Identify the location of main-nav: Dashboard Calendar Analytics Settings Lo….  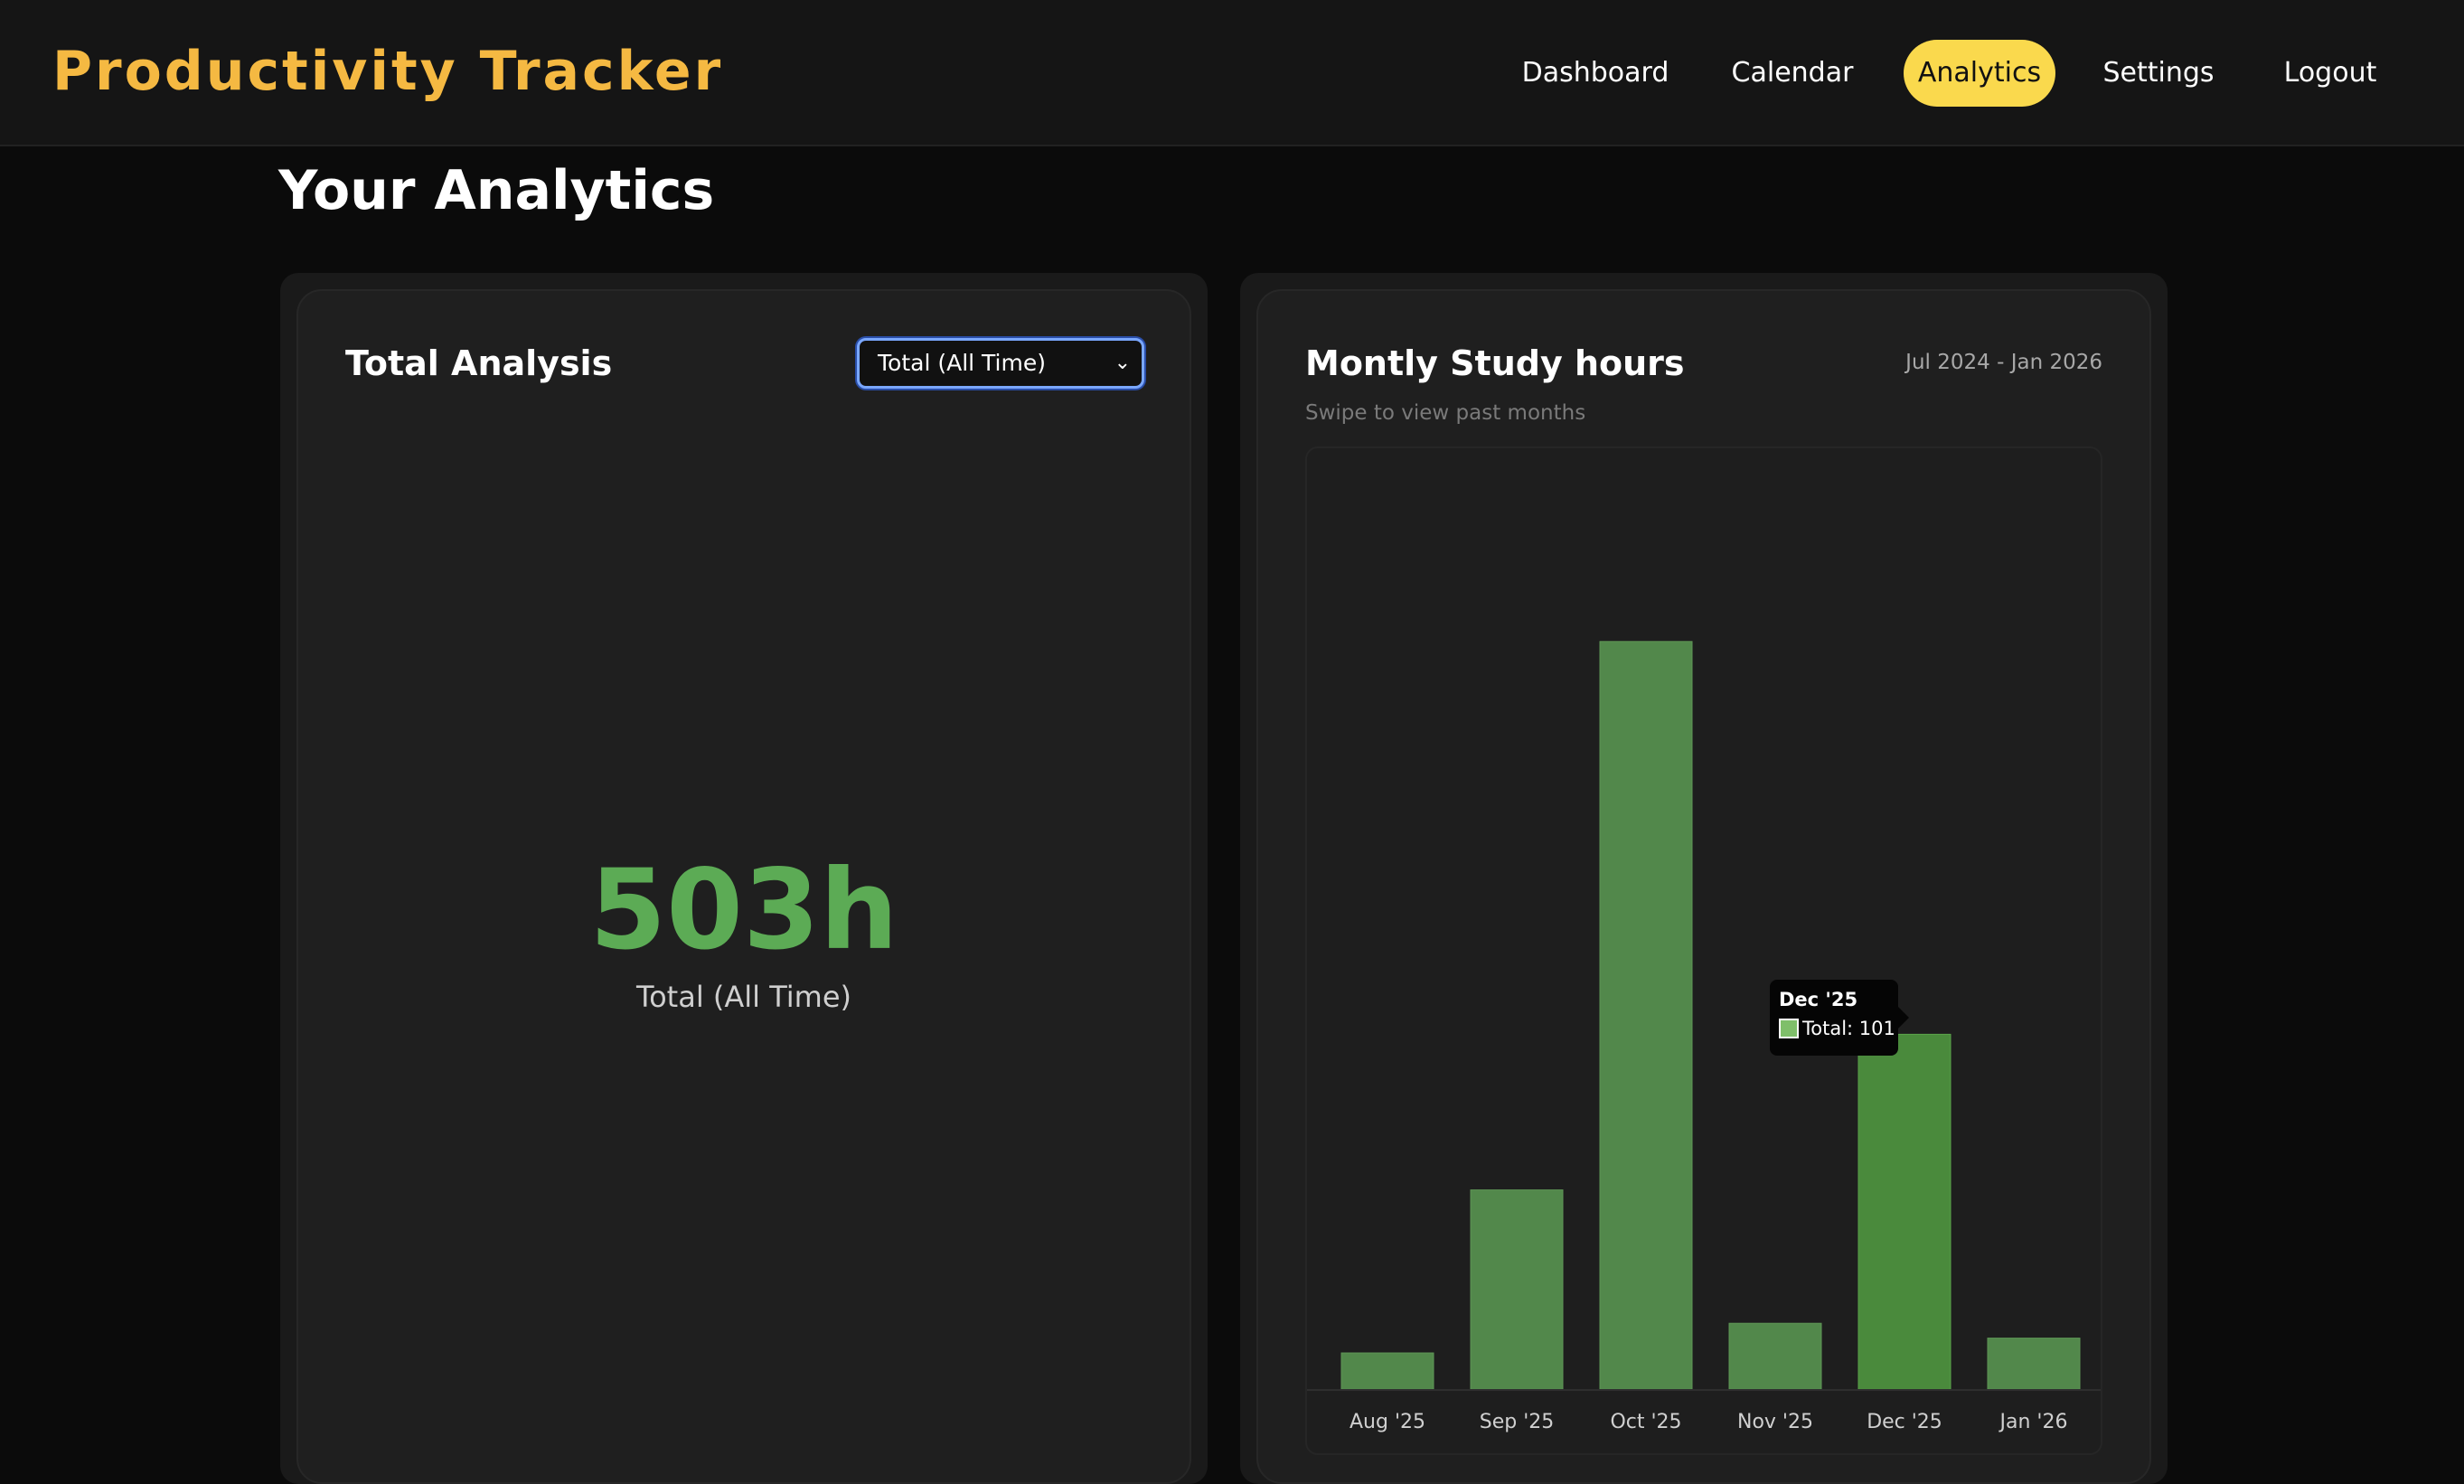
(1232, 73).